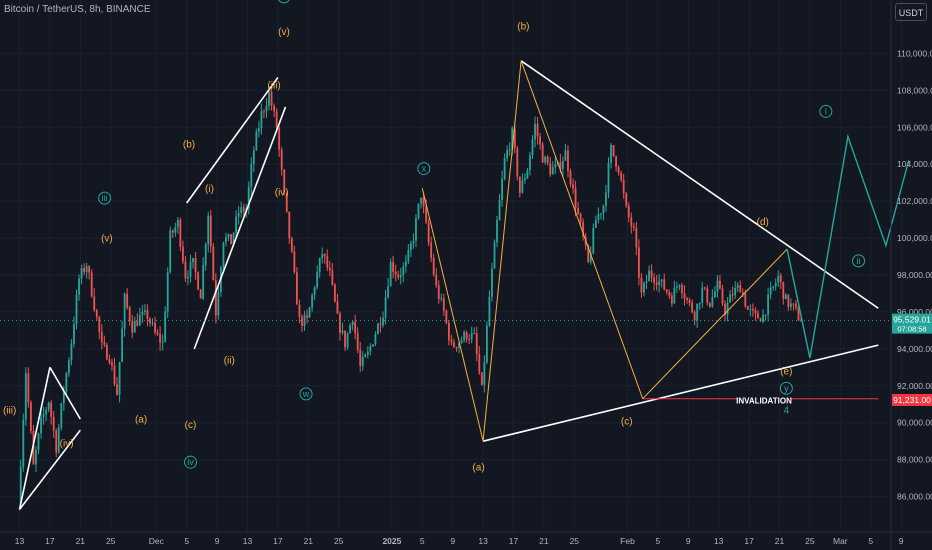 This screenshot has width=932, height=550. Describe the element at coordinates (911, 12) in the screenshot. I see `currency-button: USDT` at that location.